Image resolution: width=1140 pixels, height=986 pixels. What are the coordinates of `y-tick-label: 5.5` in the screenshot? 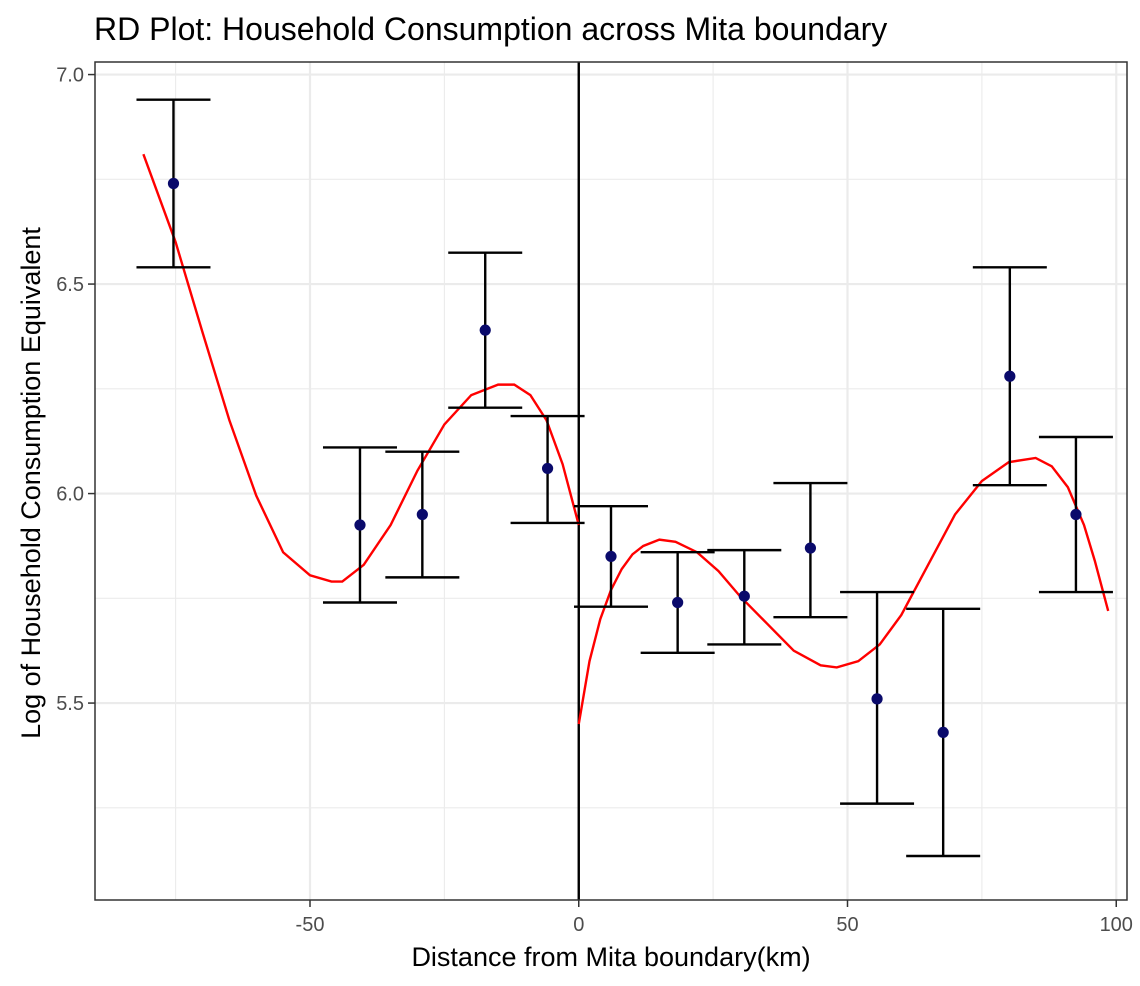 It's located at (70, 704).